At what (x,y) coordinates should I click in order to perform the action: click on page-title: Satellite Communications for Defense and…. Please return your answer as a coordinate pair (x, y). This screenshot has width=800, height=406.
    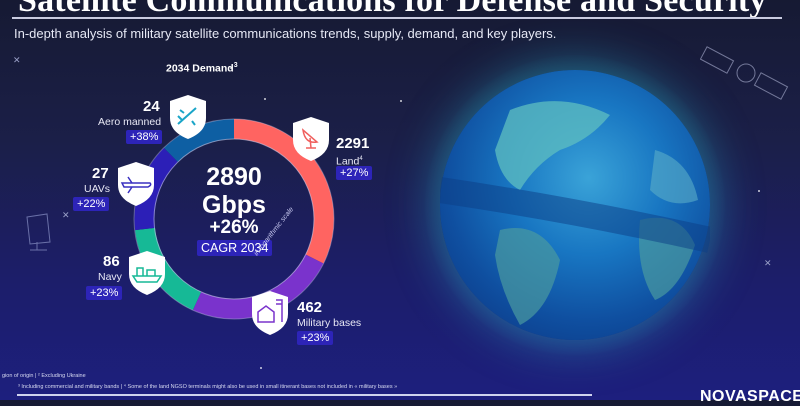
    Looking at the image, I should click on (392, 9).